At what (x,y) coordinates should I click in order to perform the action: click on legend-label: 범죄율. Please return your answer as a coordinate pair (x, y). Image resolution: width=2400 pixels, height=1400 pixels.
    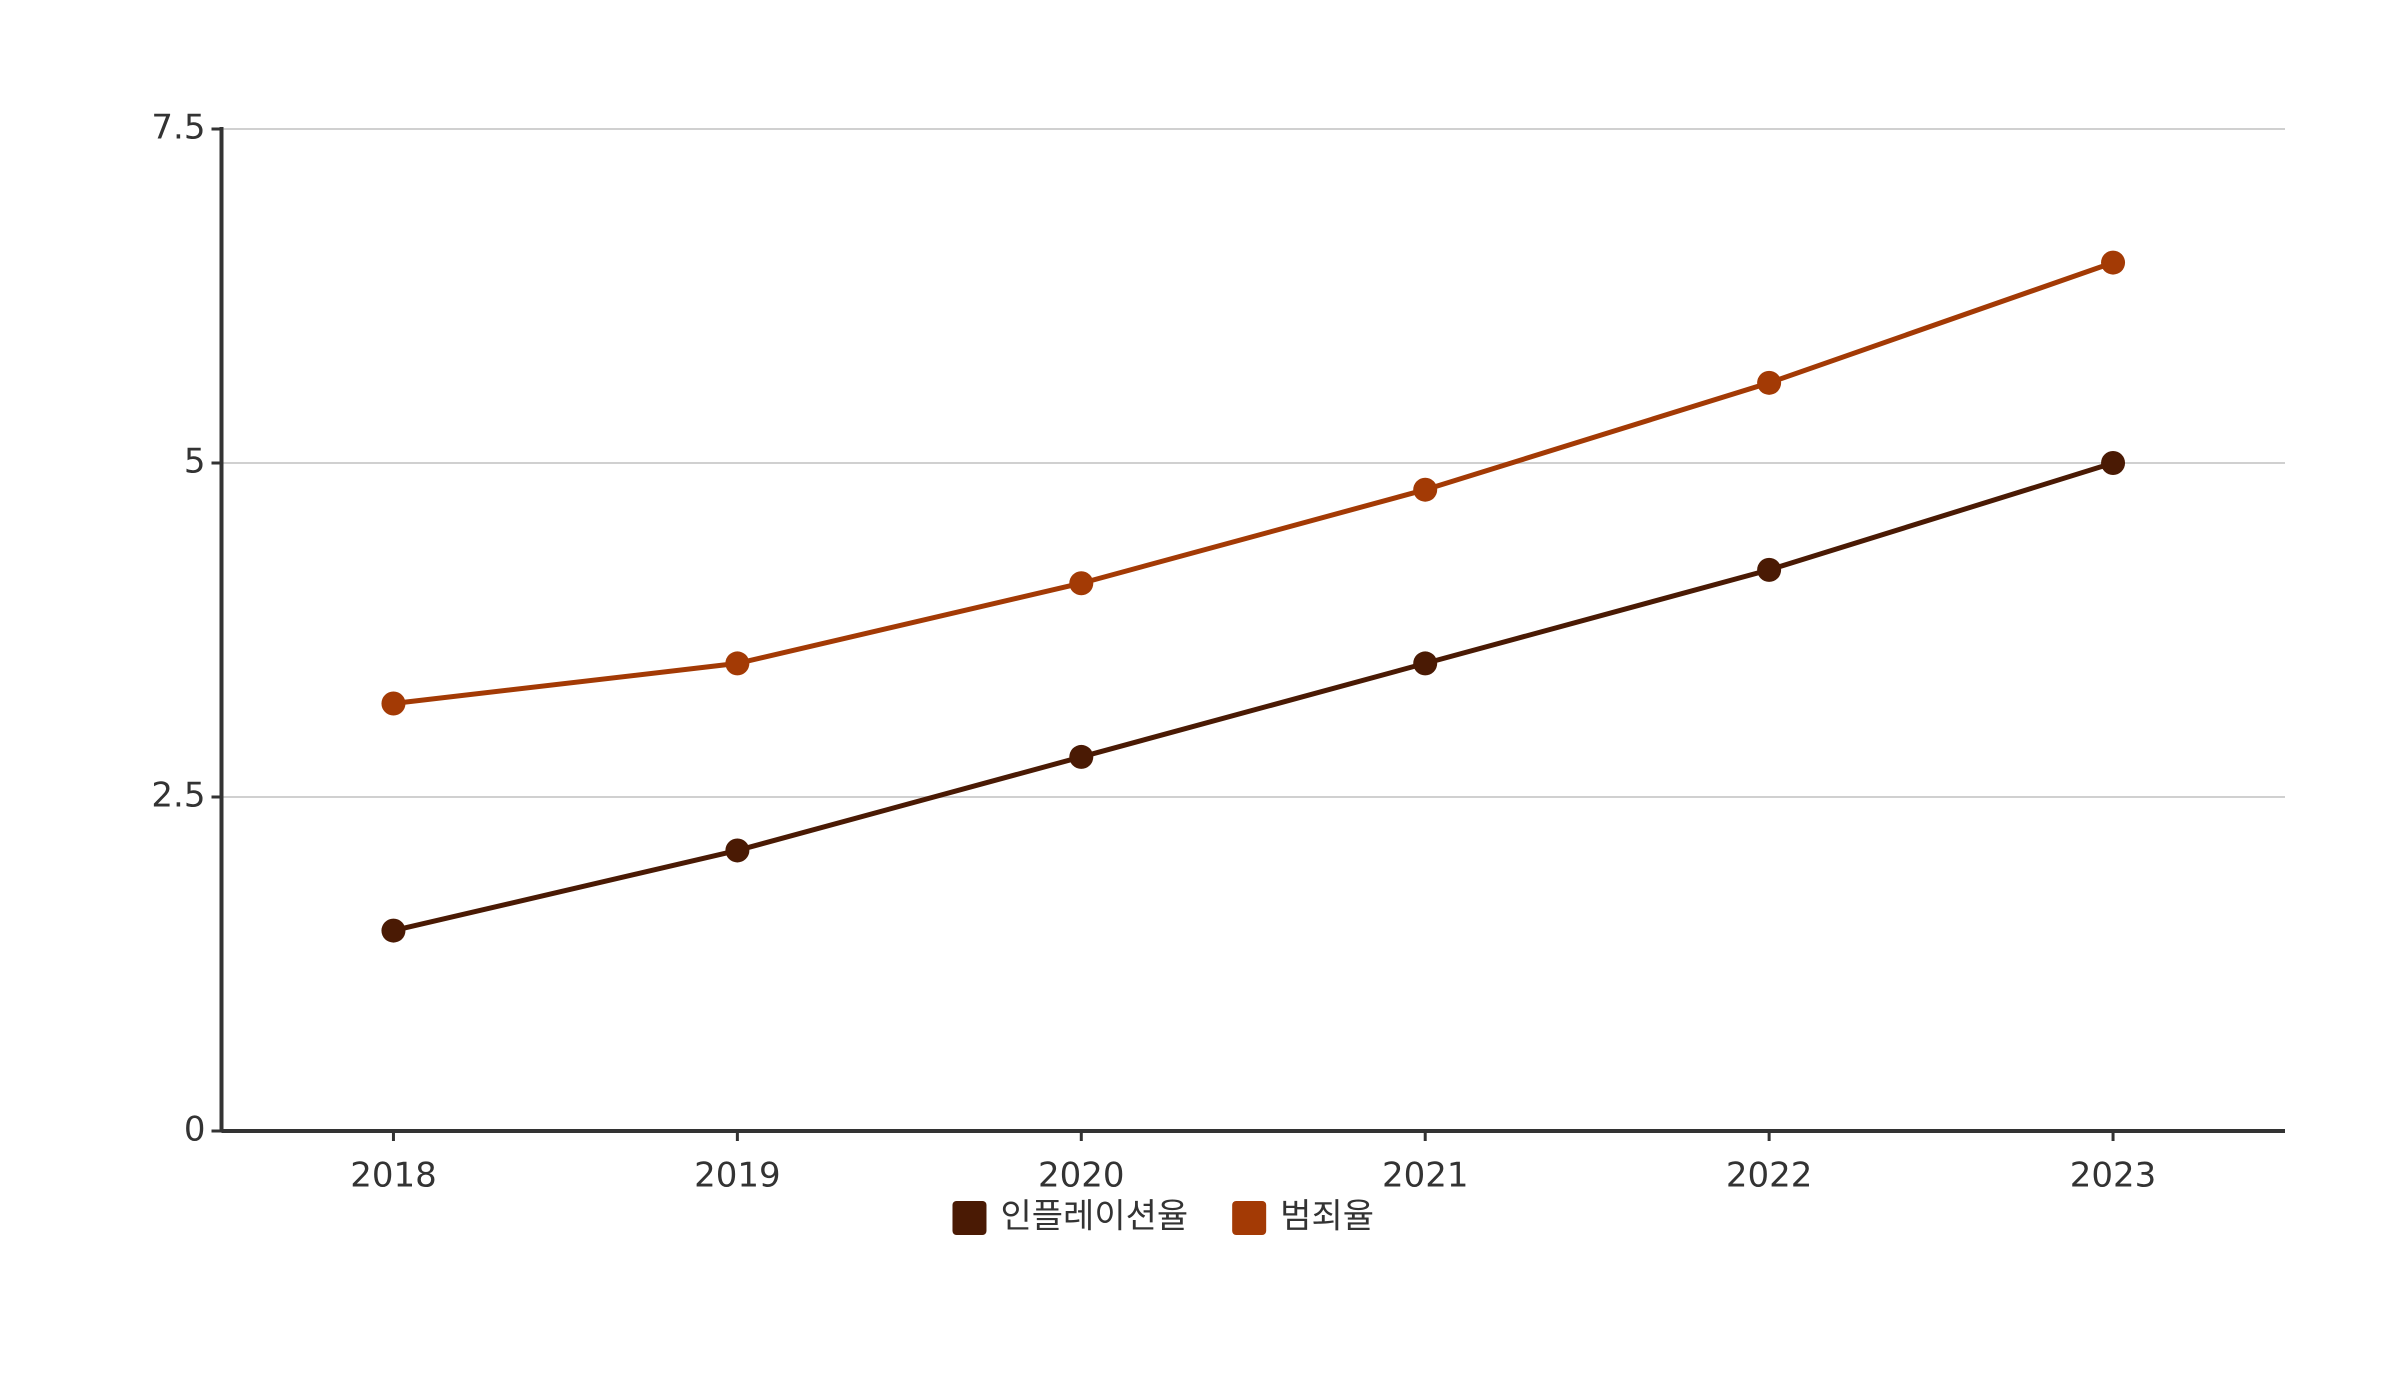
    Looking at the image, I should click on (1327, 1217).